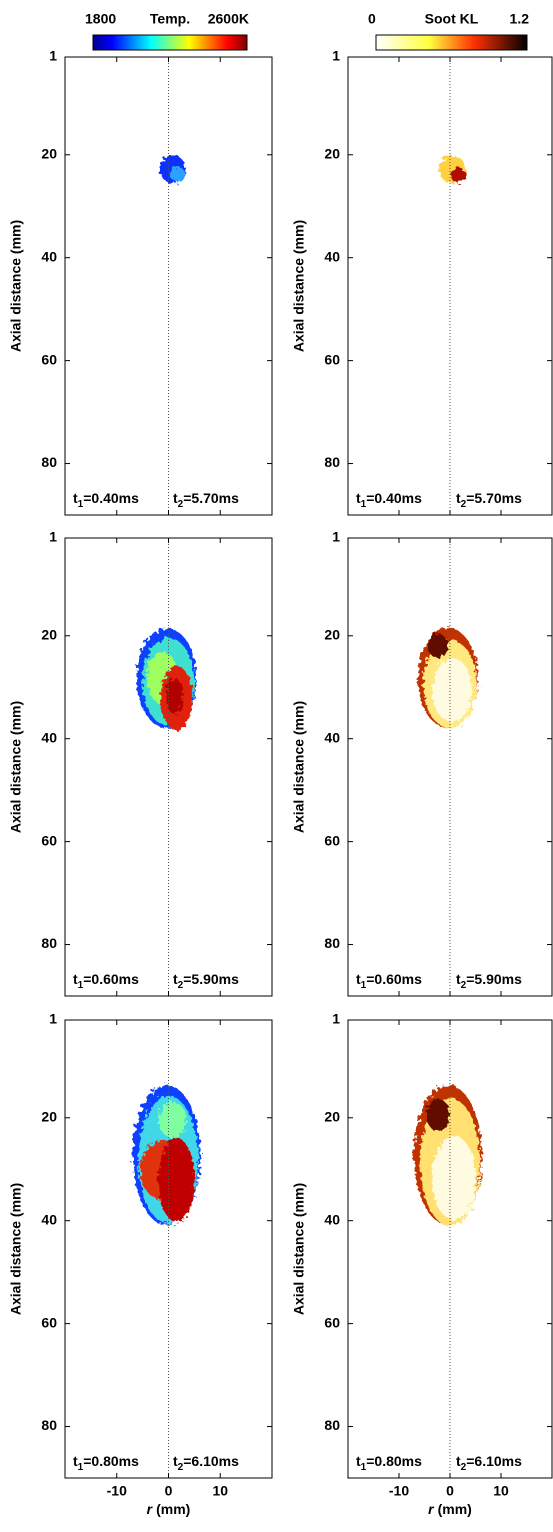 This screenshot has width=553, height=1532. What do you see at coordinates (170, 19) in the screenshot?
I see `colorbar-label: Temp.` at bounding box center [170, 19].